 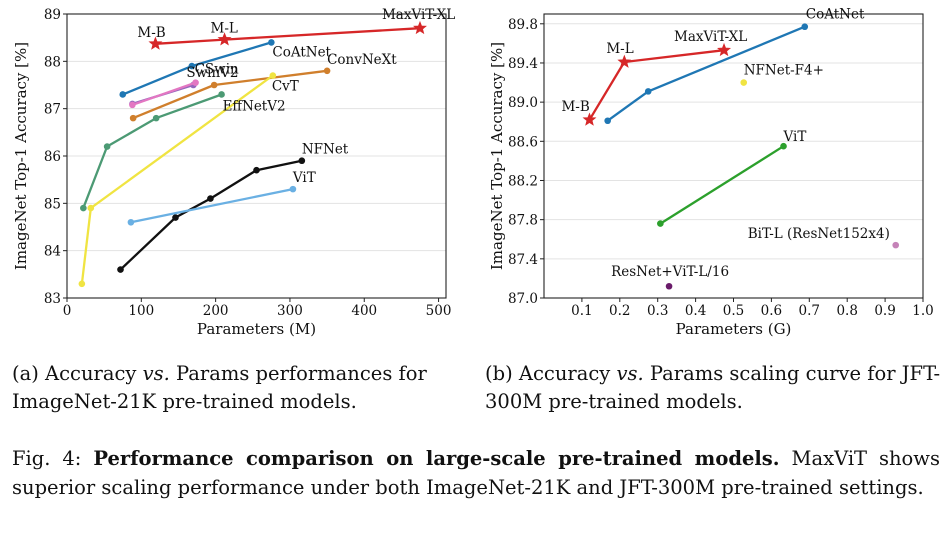 What do you see at coordinates (809, 311) in the screenshot?
I see `x-tick-label-b: 0.7` at bounding box center [809, 311].